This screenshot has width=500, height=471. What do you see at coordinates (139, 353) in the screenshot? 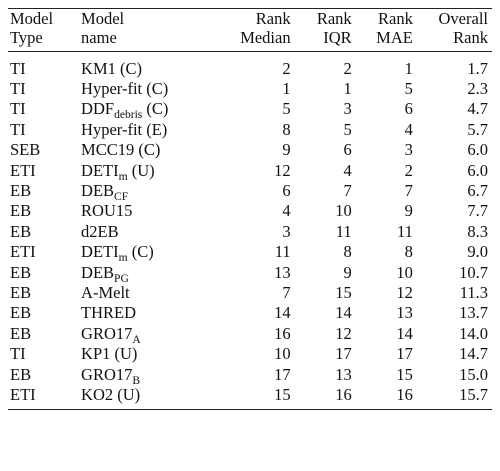
I see `cell-model-name: KP1 (U)` at bounding box center [139, 353].